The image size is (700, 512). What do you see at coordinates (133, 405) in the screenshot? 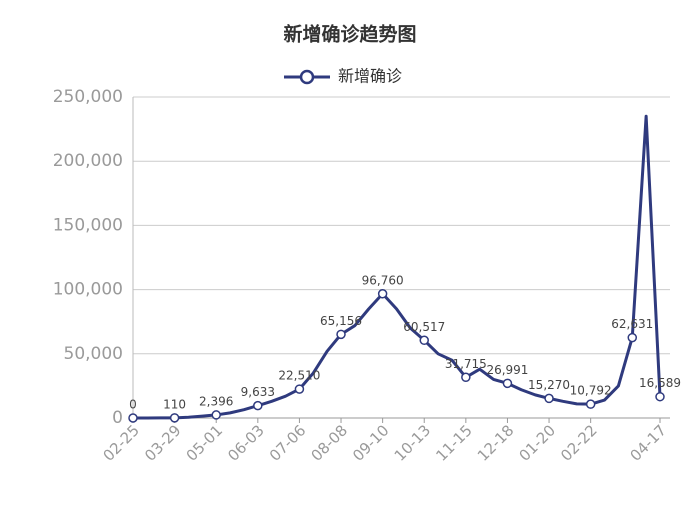
I see `data-label: 0` at bounding box center [133, 405].